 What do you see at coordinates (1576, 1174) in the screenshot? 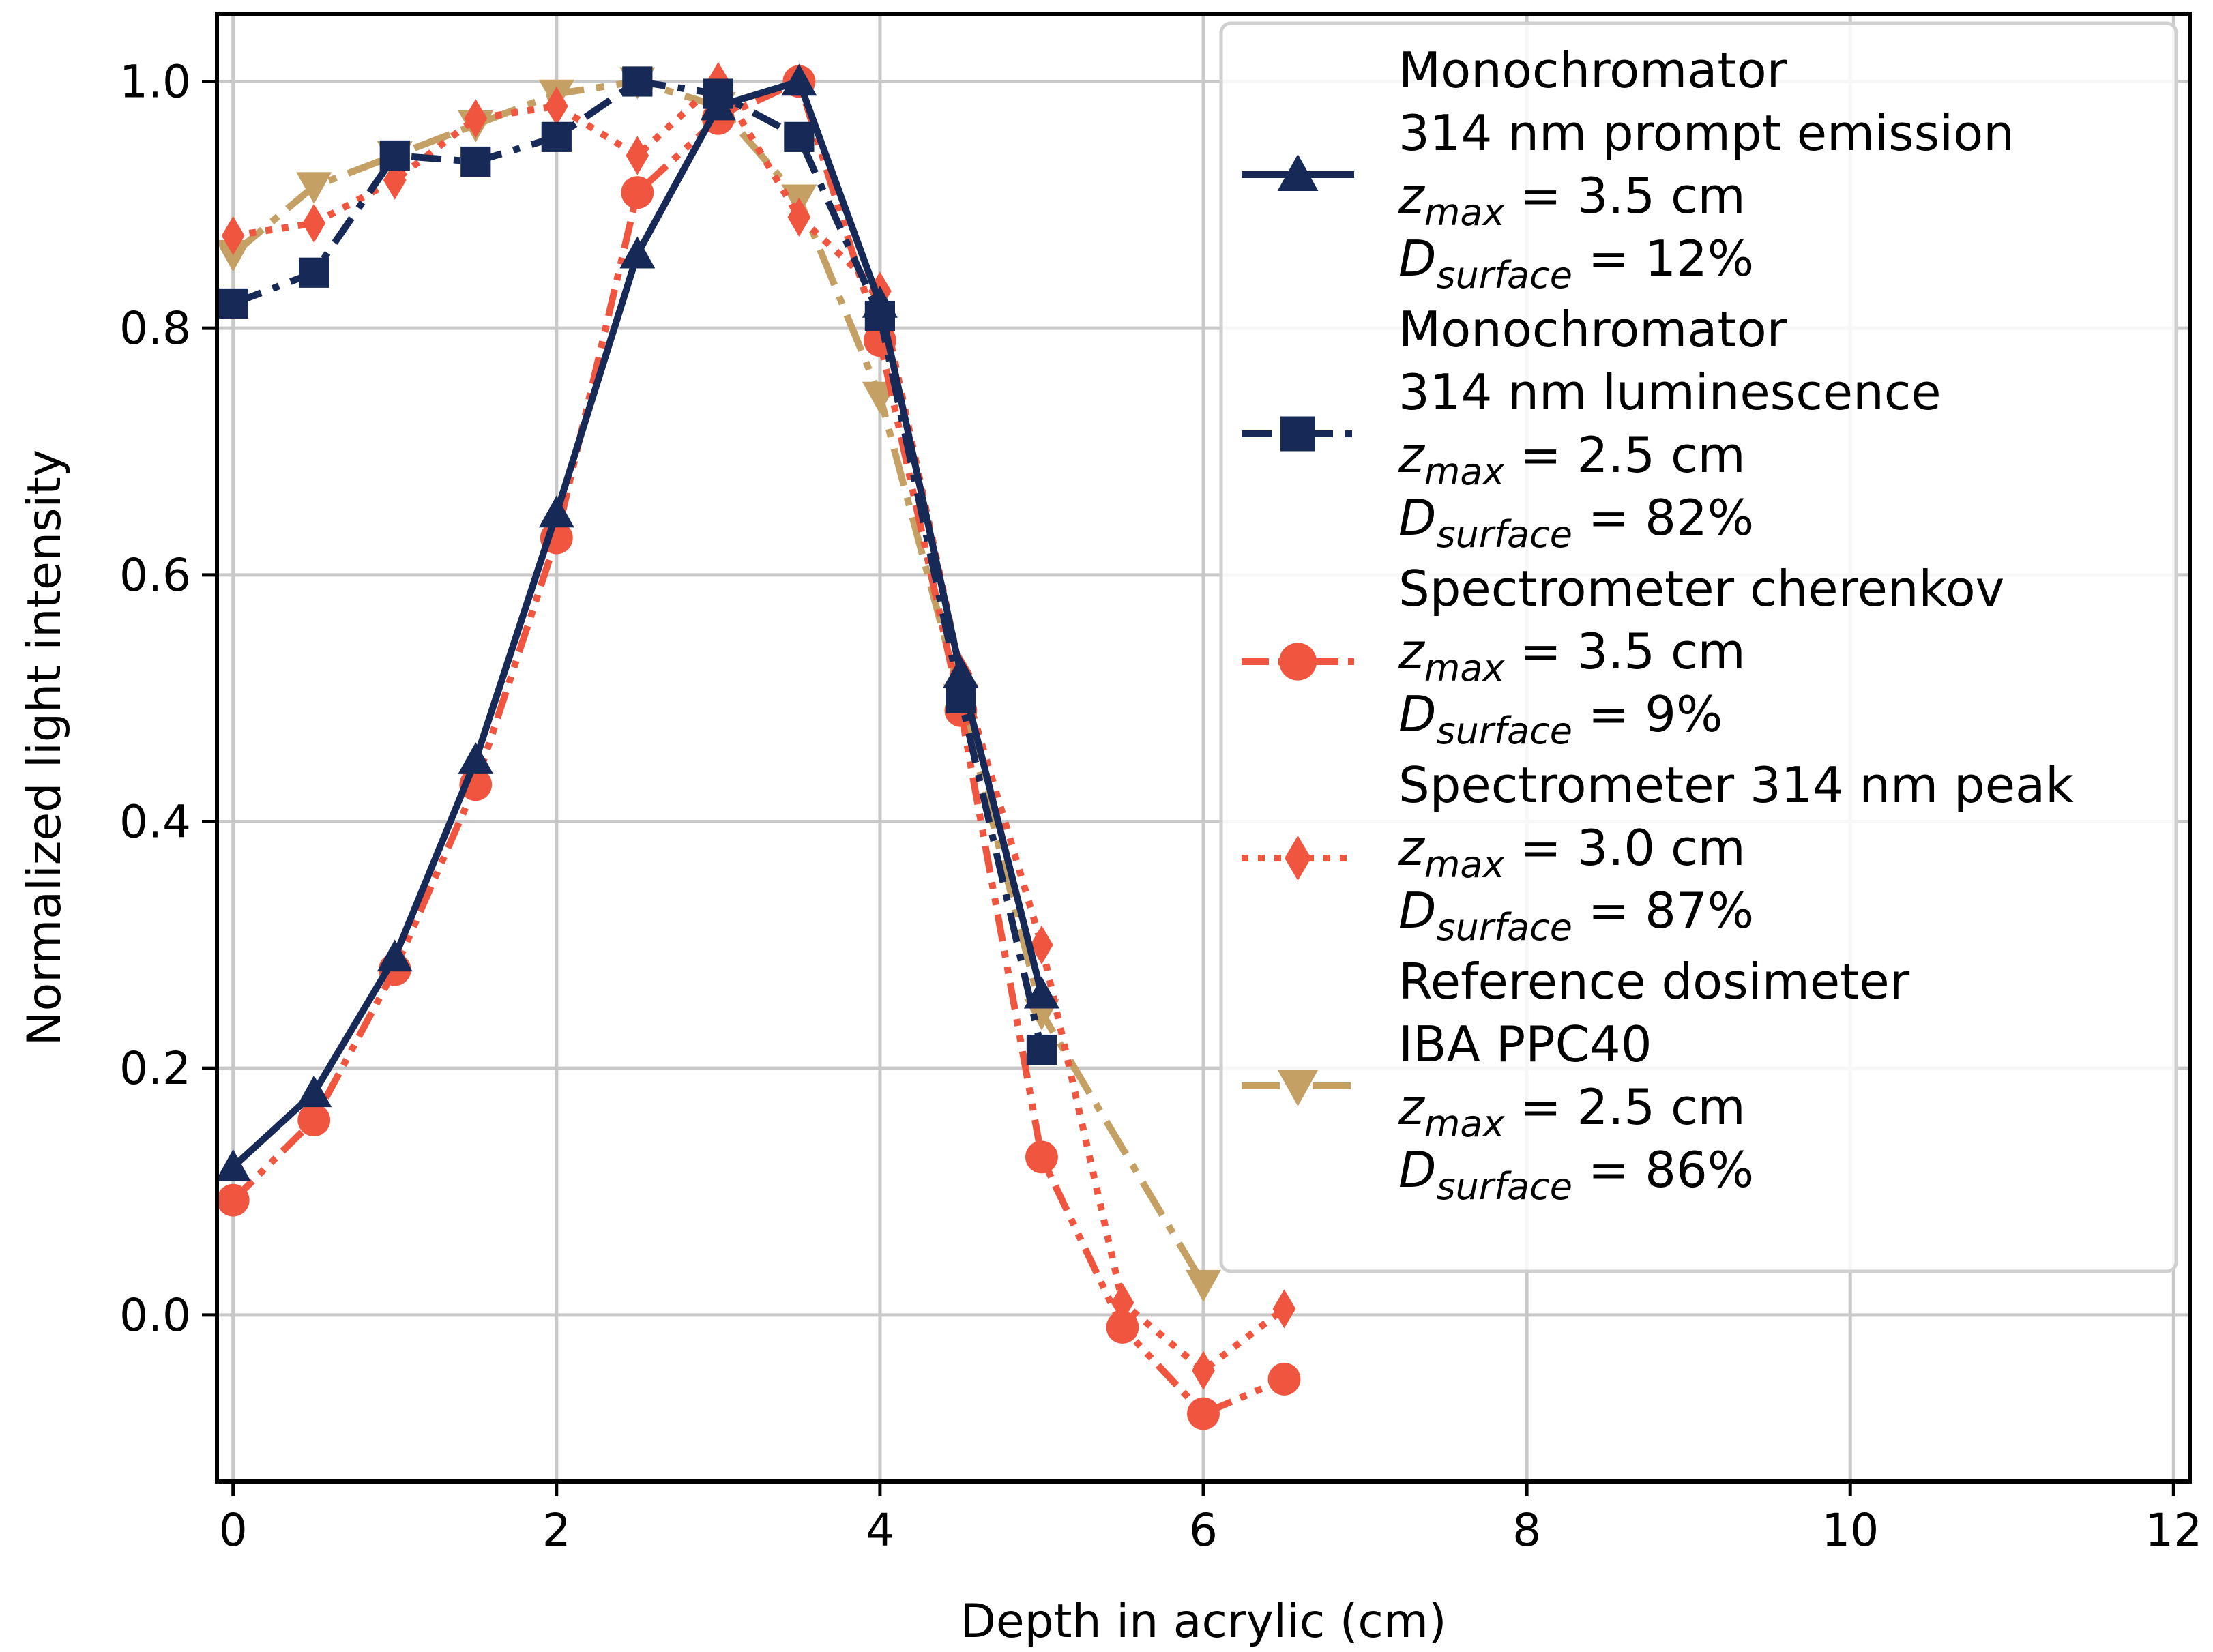
I see `legend-dsurface: Dsurface = 86%` at bounding box center [1576, 1174].